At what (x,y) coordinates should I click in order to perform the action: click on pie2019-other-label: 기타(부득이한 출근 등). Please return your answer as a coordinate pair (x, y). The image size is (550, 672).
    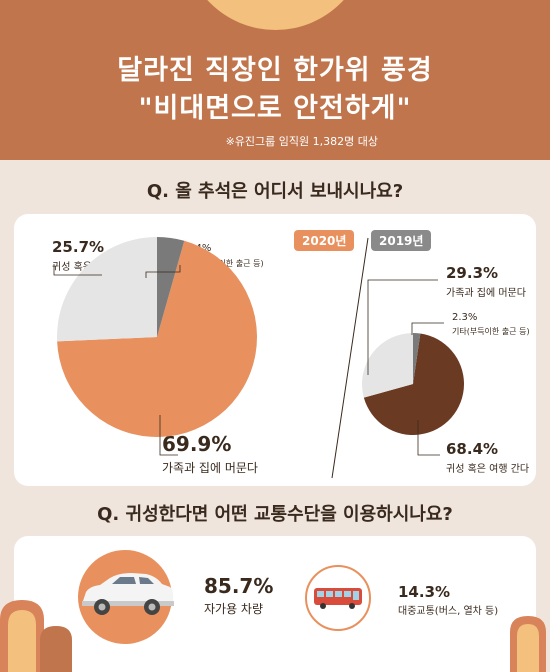
    Looking at the image, I should click on (491, 331).